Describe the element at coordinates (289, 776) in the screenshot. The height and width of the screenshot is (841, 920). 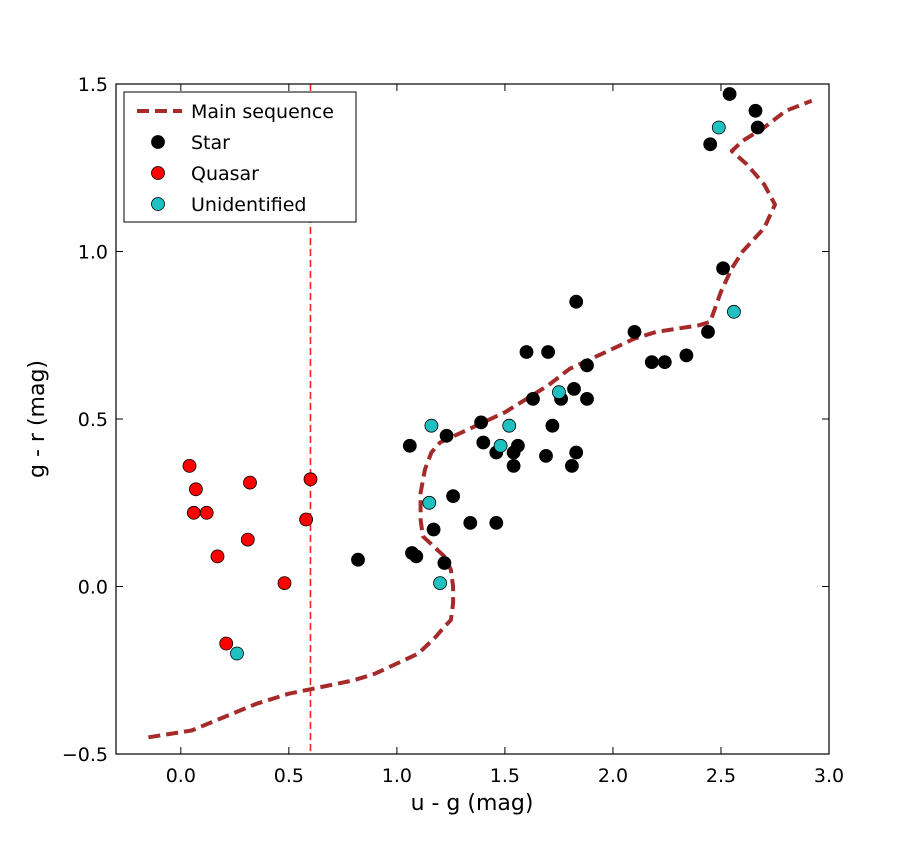
I see `x-tick-label: 0.5` at that location.